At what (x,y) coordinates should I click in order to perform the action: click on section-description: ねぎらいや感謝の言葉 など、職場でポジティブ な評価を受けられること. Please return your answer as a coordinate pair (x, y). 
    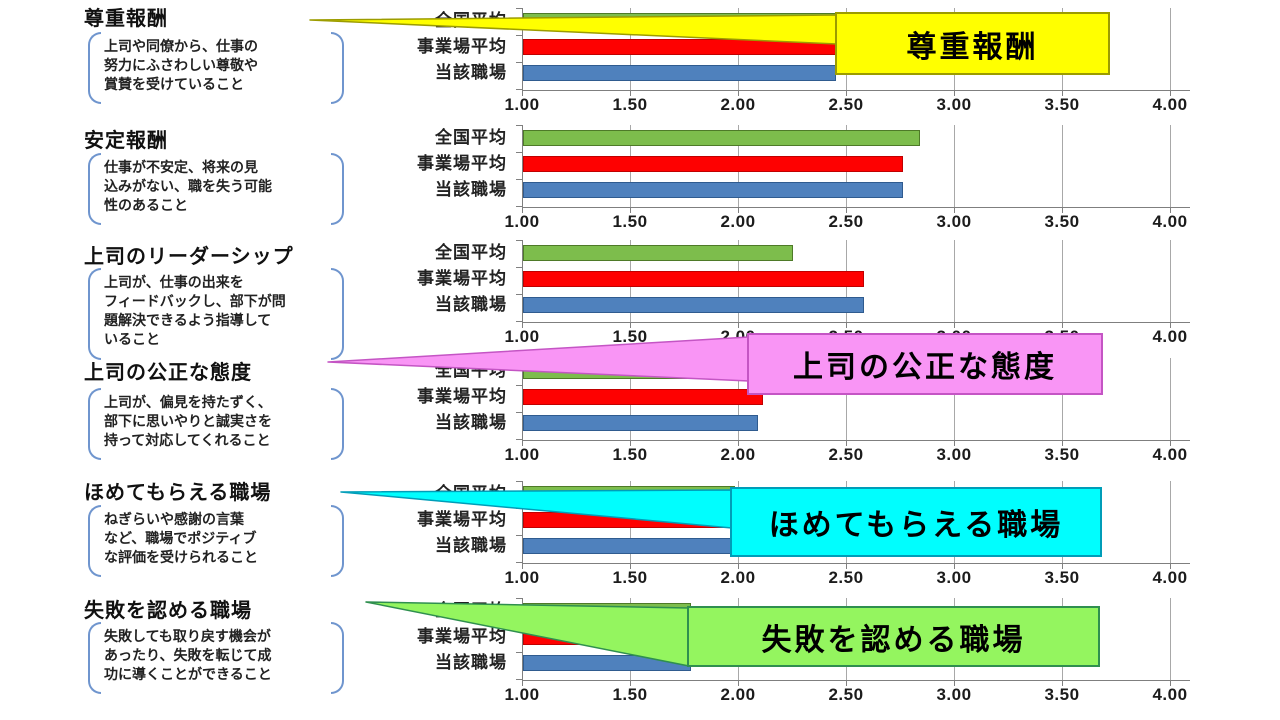
    Looking at the image, I should click on (216, 541).